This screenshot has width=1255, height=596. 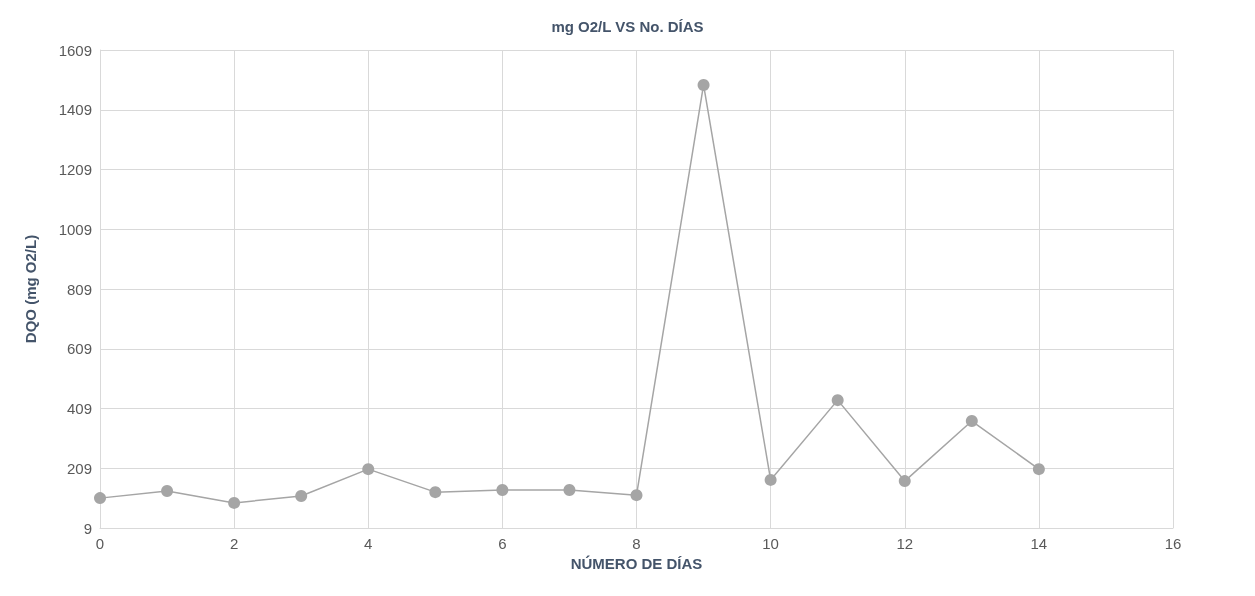 I want to click on x-tick-label: 16, so click(x=1173, y=543).